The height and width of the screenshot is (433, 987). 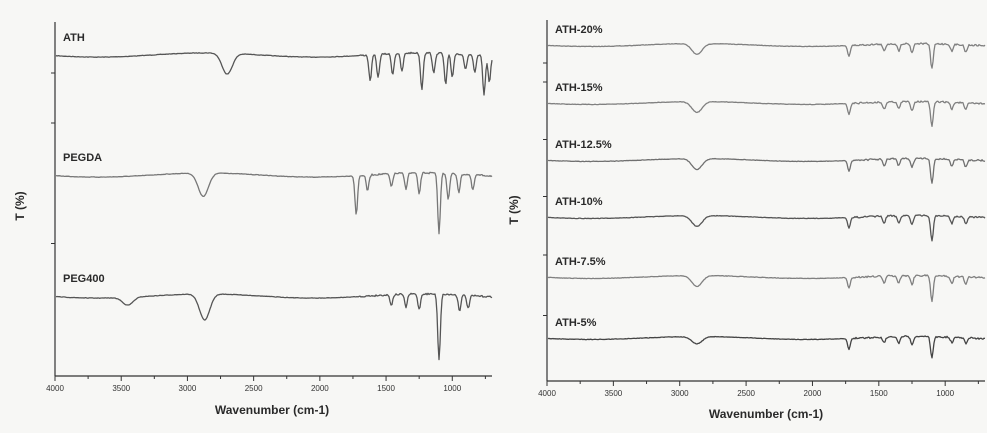 What do you see at coordinates (274, 326) in the screenshot?
I see `spectrum-peg400` at bounding box center [274, 326].